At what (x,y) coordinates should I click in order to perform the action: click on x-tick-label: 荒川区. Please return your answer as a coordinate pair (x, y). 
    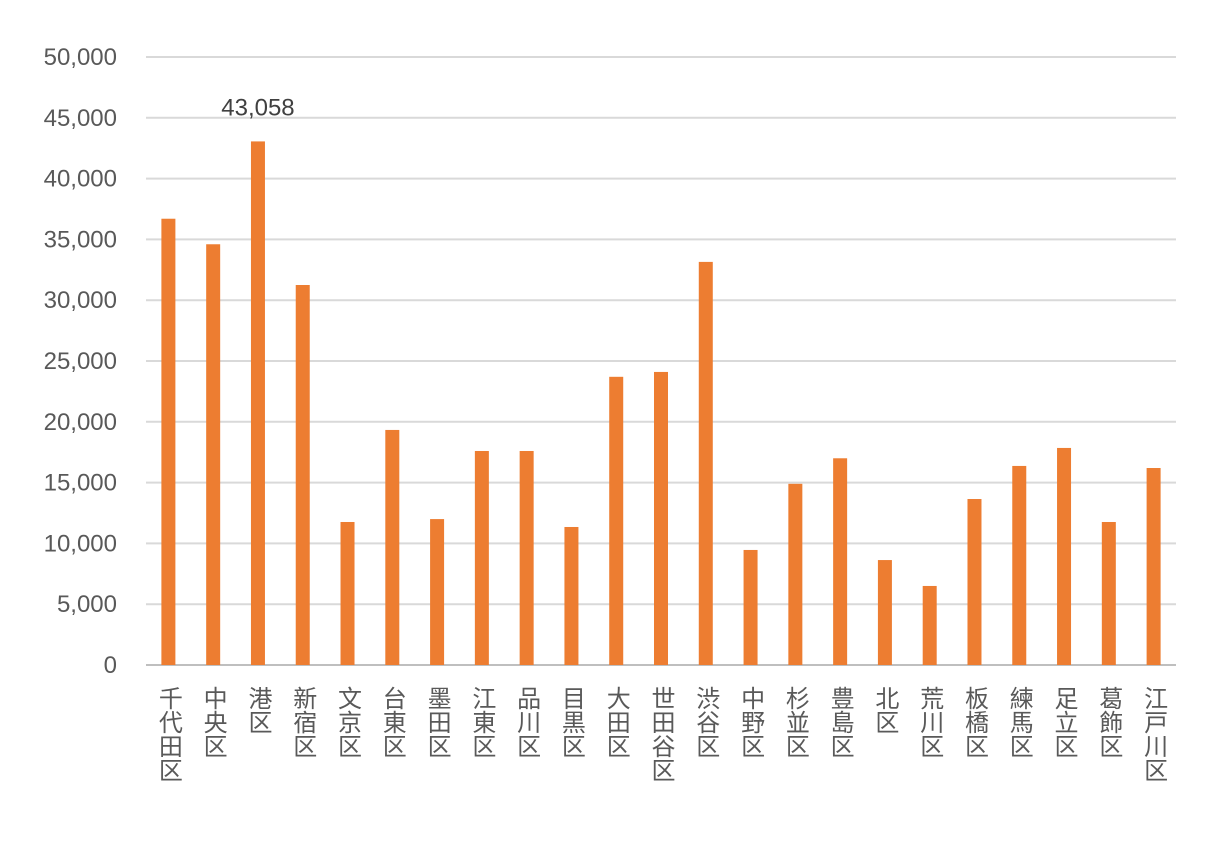
    Looking at the image, I should click on (929, 722).